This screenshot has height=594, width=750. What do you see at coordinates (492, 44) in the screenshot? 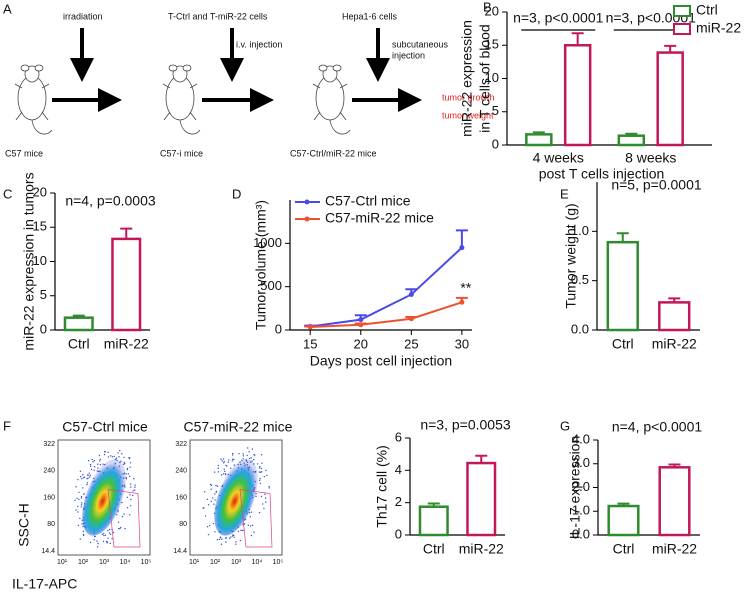
I see `y-tick-label: 15` at bounding box center [492, 44].